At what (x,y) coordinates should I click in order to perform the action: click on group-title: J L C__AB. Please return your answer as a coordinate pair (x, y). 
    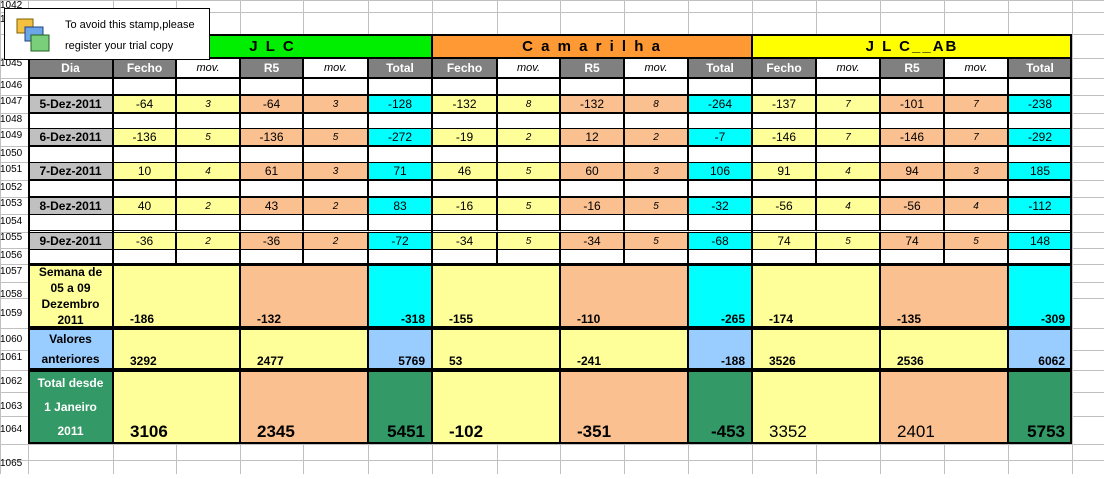
    Looking at the image, I should click on (912, 46).